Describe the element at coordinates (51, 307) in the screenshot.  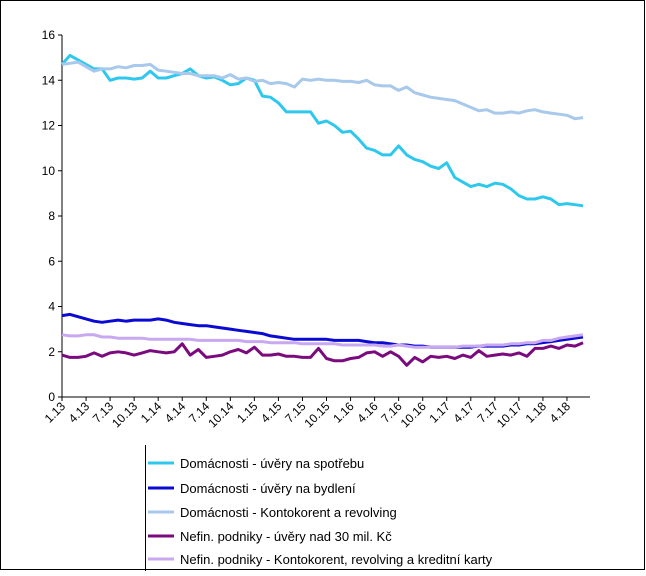
I see `y-tick-label: 4` at that location.